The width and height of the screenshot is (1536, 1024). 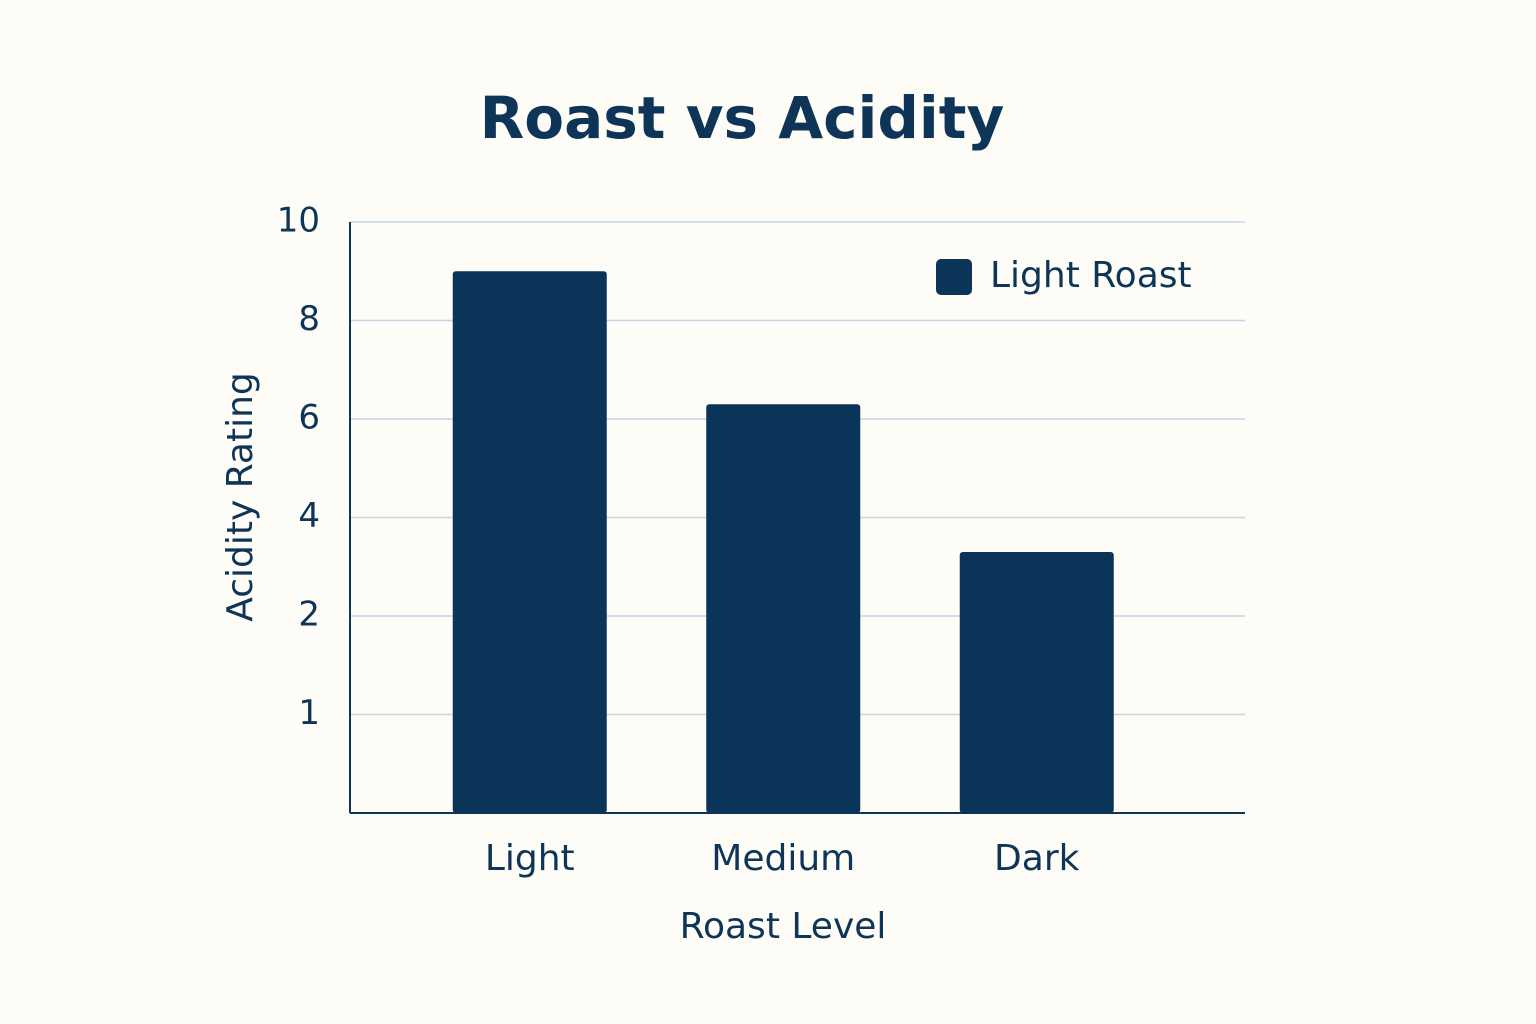 I want to click on y-tick-label: 1, so click(x=309, y=713).